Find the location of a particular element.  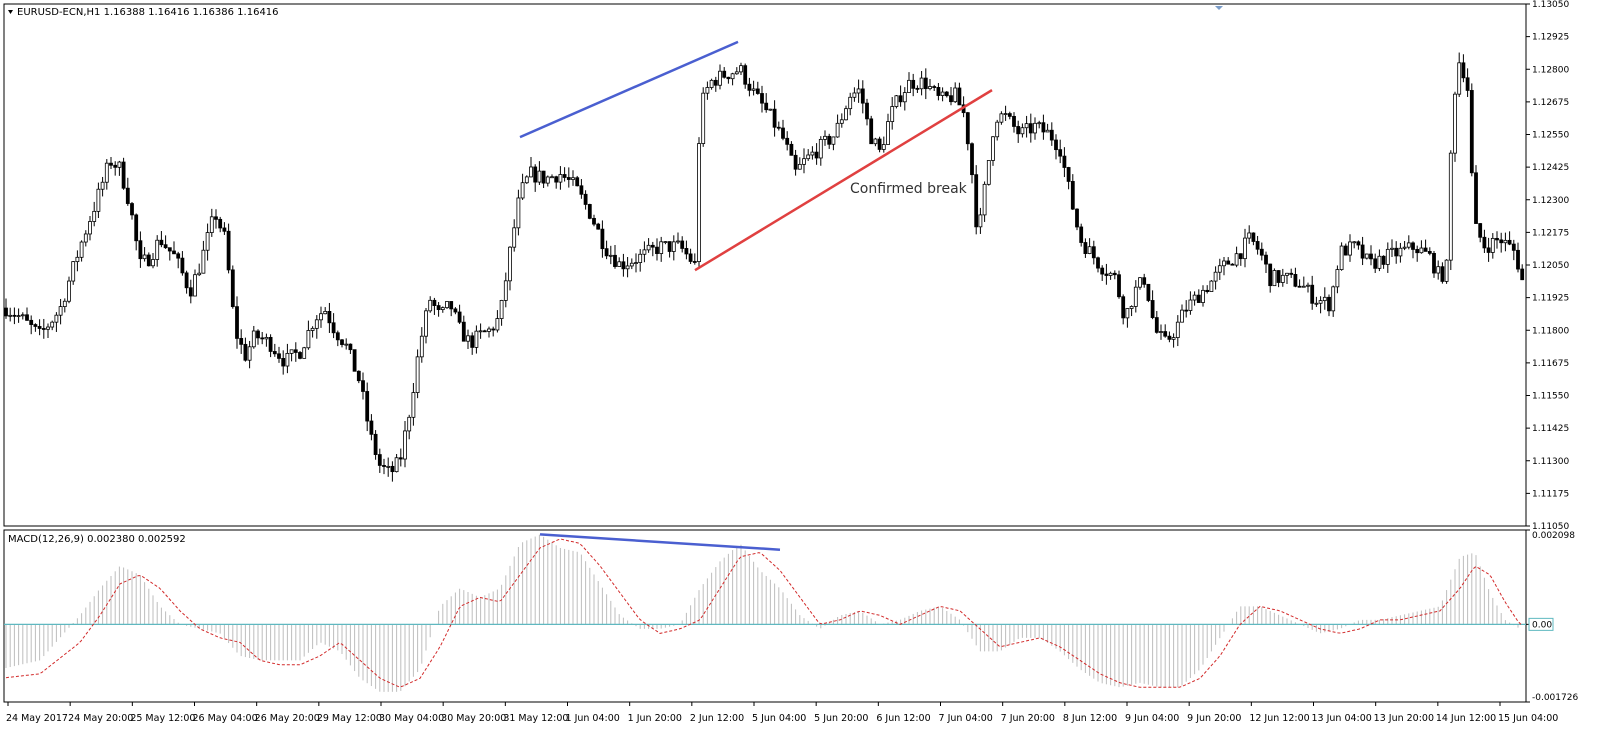

time-tick-label: 1 Jun 04:00 is located at coordinates (593, 718).